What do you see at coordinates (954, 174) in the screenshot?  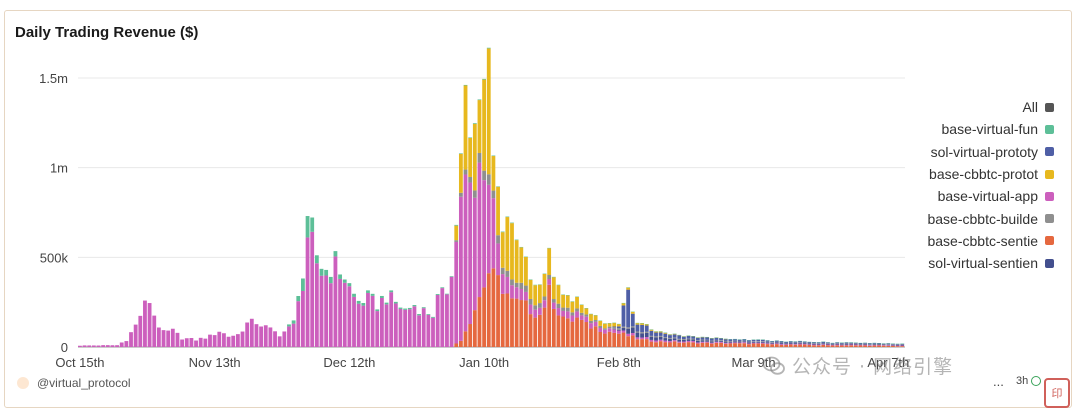 I see `legend-item: base-cbbtc-protot` at bounding box center [954, 174].